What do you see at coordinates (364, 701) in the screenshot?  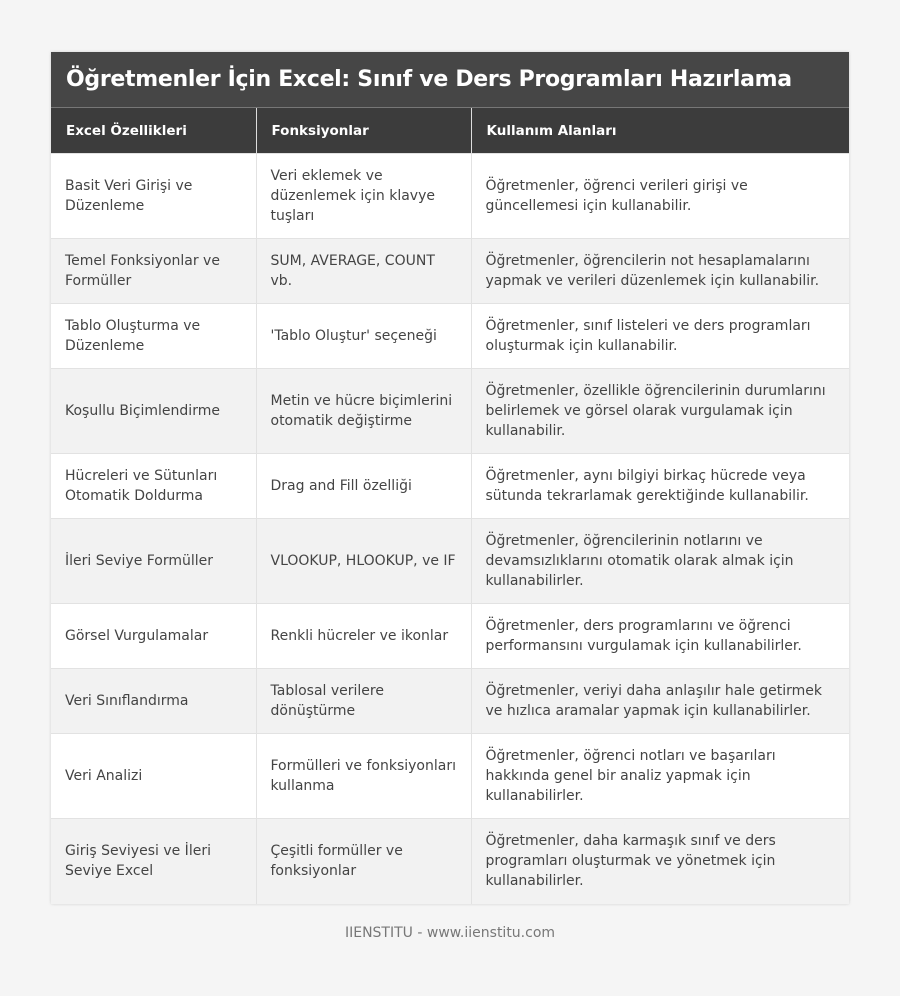 I see `function-cell: Tablosal verilere dönüştürme` at bounding box center [364, 701].